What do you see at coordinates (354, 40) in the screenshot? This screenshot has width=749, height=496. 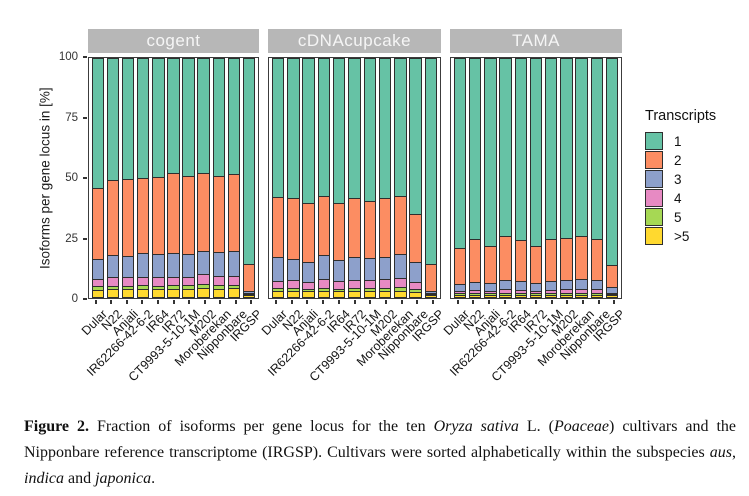 I see `panel-title: cDNAcupcake` at bounding box center [354, 40].